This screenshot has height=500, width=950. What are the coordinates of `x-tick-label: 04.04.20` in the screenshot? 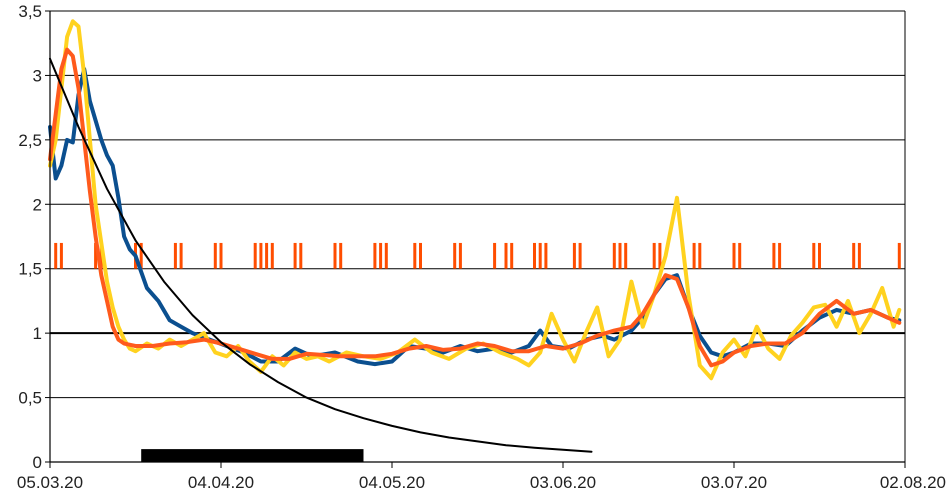 It's located at (221, 482).